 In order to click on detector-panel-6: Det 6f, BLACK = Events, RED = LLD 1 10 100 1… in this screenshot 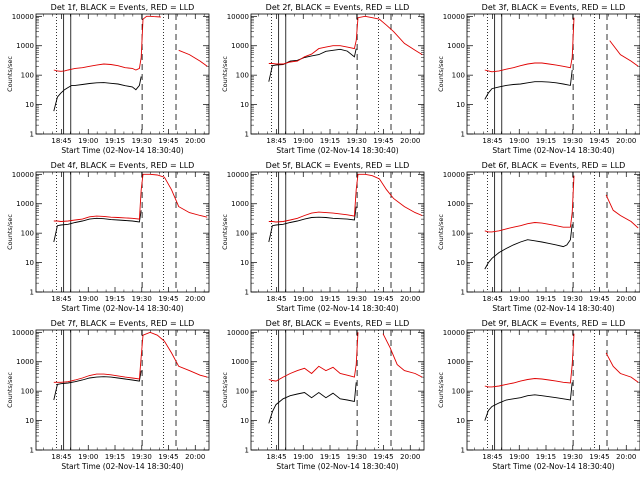, I will do `click(538, 237)`.